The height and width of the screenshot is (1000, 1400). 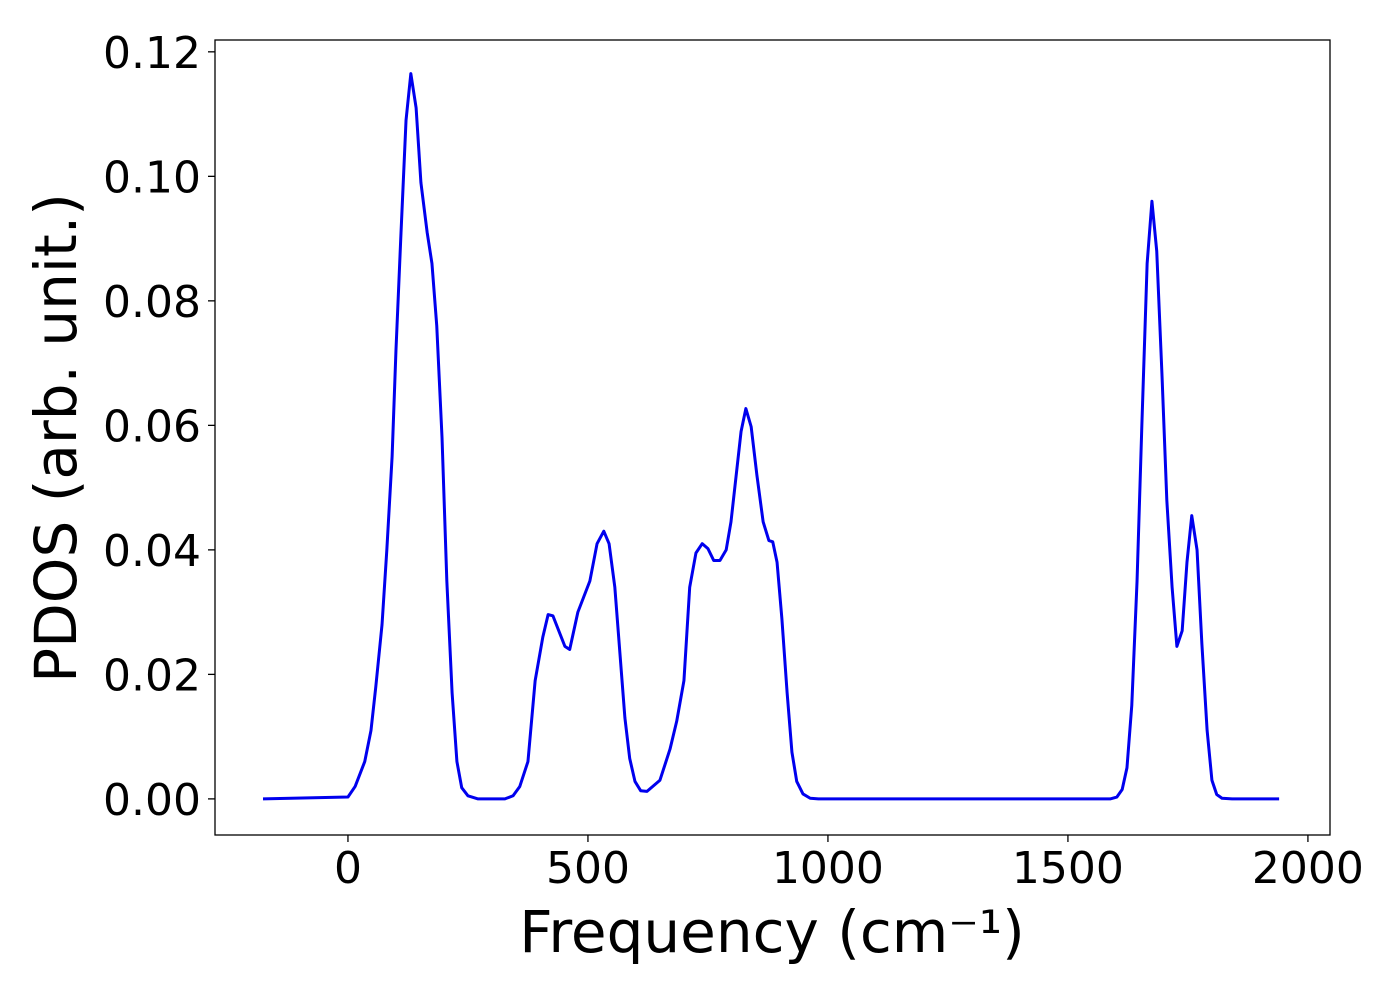 What do you see at coordinates (152, 302) in the screenshot?
I see `y-tick-label: 0.08` at bounding box center [152, 302].